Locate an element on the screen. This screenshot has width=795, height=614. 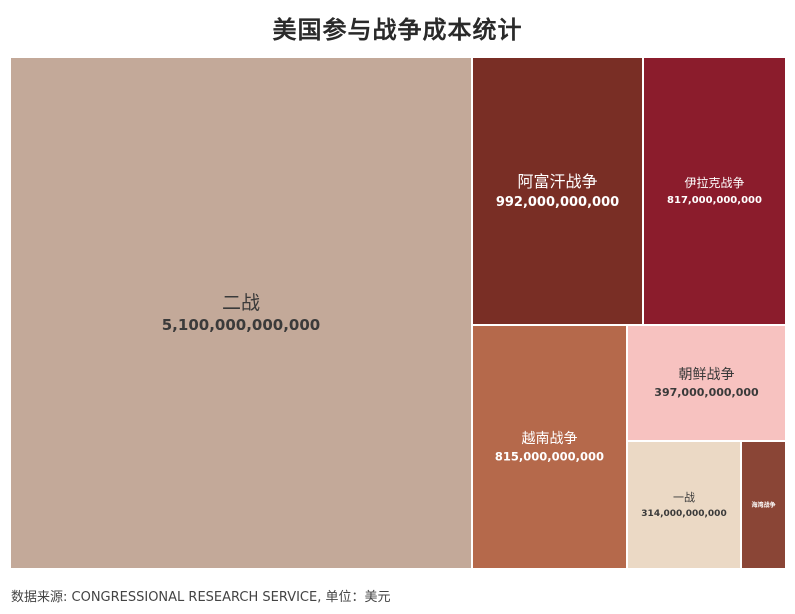
treemap-value: 397,000,000,000 is located at coordinates (706, 392).